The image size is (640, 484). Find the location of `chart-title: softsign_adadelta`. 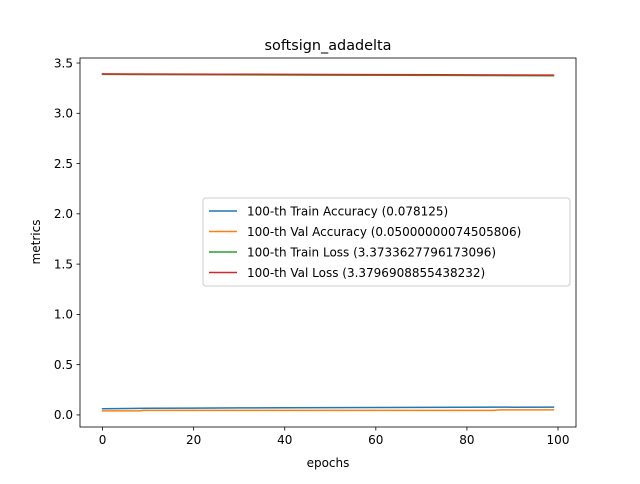

chart-title: softsign_adadelta is located at coordinates (328, 46).